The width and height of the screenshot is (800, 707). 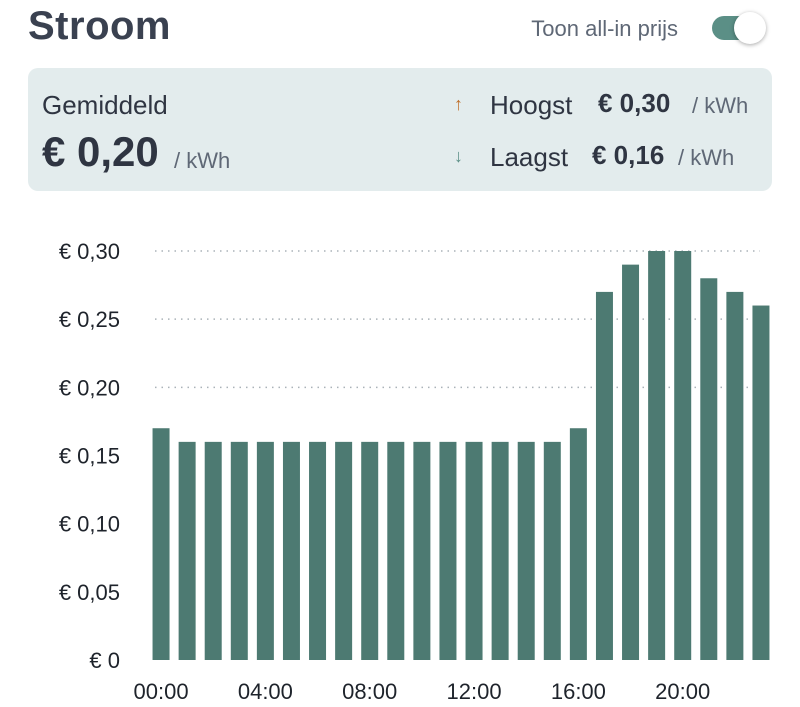 I want to click on all-in-price-toggle, so click(x=740, y=28).